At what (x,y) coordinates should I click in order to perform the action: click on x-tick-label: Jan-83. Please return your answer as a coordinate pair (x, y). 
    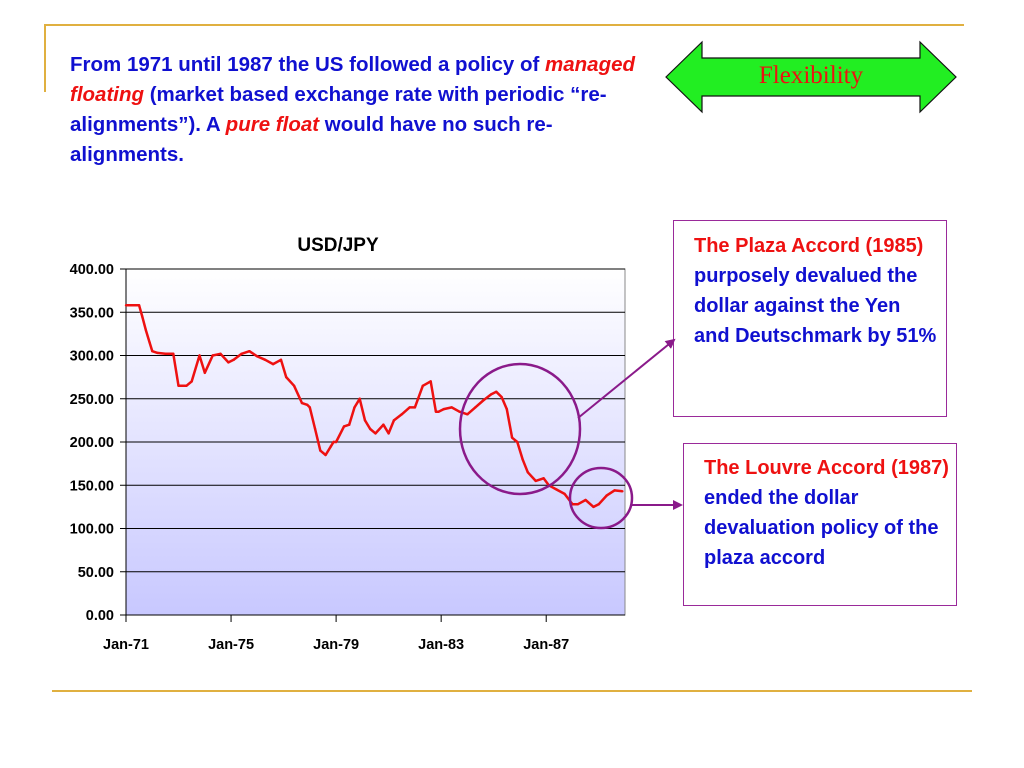
    Looking at the image, I should click on (441, 645).